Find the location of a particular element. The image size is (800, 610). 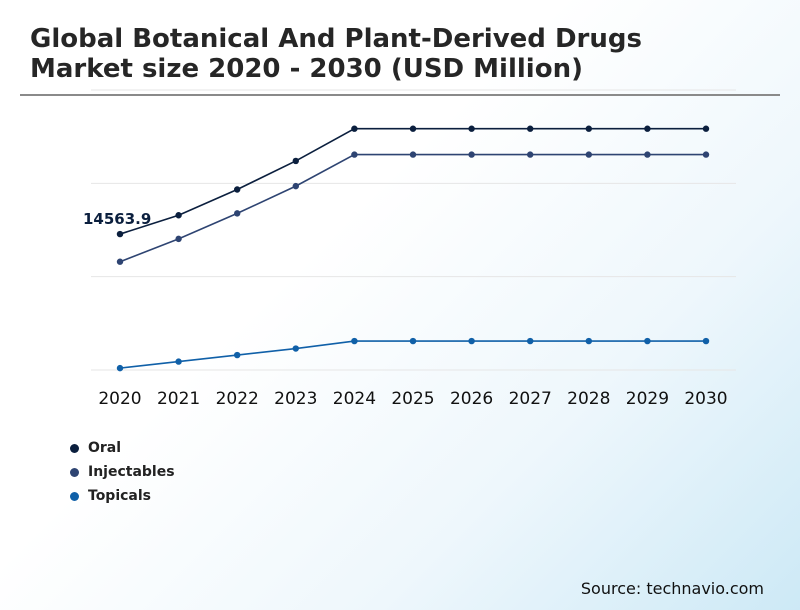

point-injectables-2022 is located at coordinates (237, 213).